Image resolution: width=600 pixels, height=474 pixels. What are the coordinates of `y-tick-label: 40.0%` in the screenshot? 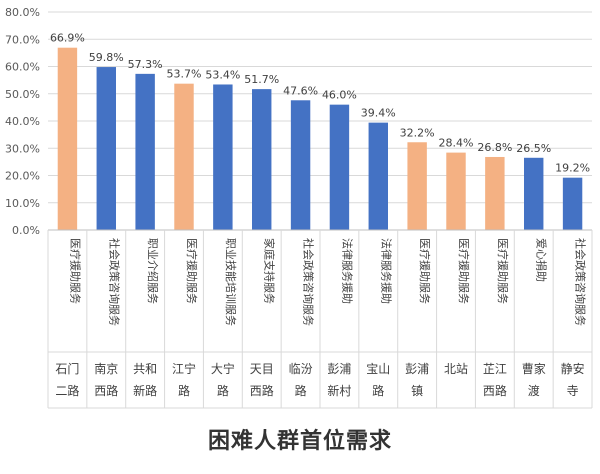 It's located at (22, 121).